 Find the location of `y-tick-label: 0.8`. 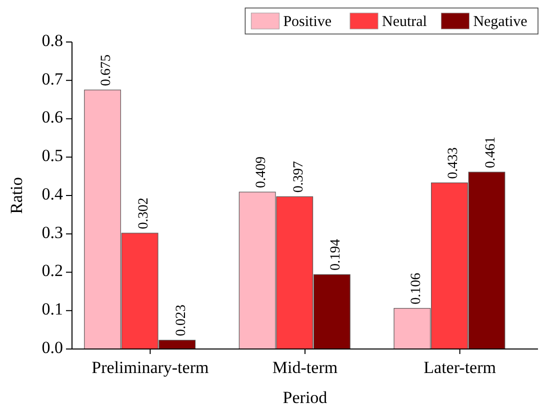

y-tick-label: 0.8 is located at coordinates (52, 40).